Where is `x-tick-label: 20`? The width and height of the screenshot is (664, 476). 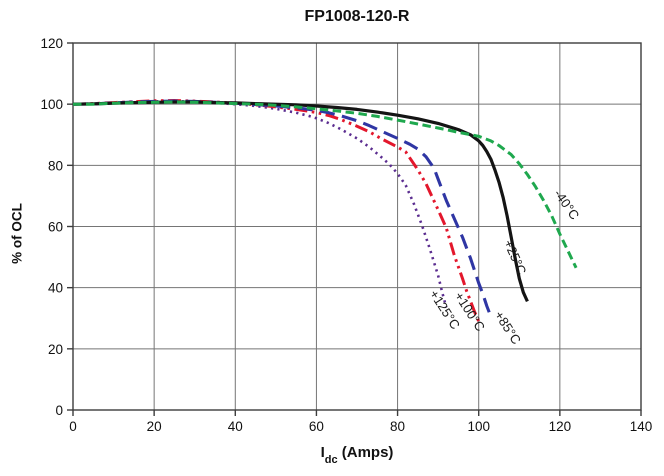 x-tick-label: 20 is located at coordinates (154, 426).